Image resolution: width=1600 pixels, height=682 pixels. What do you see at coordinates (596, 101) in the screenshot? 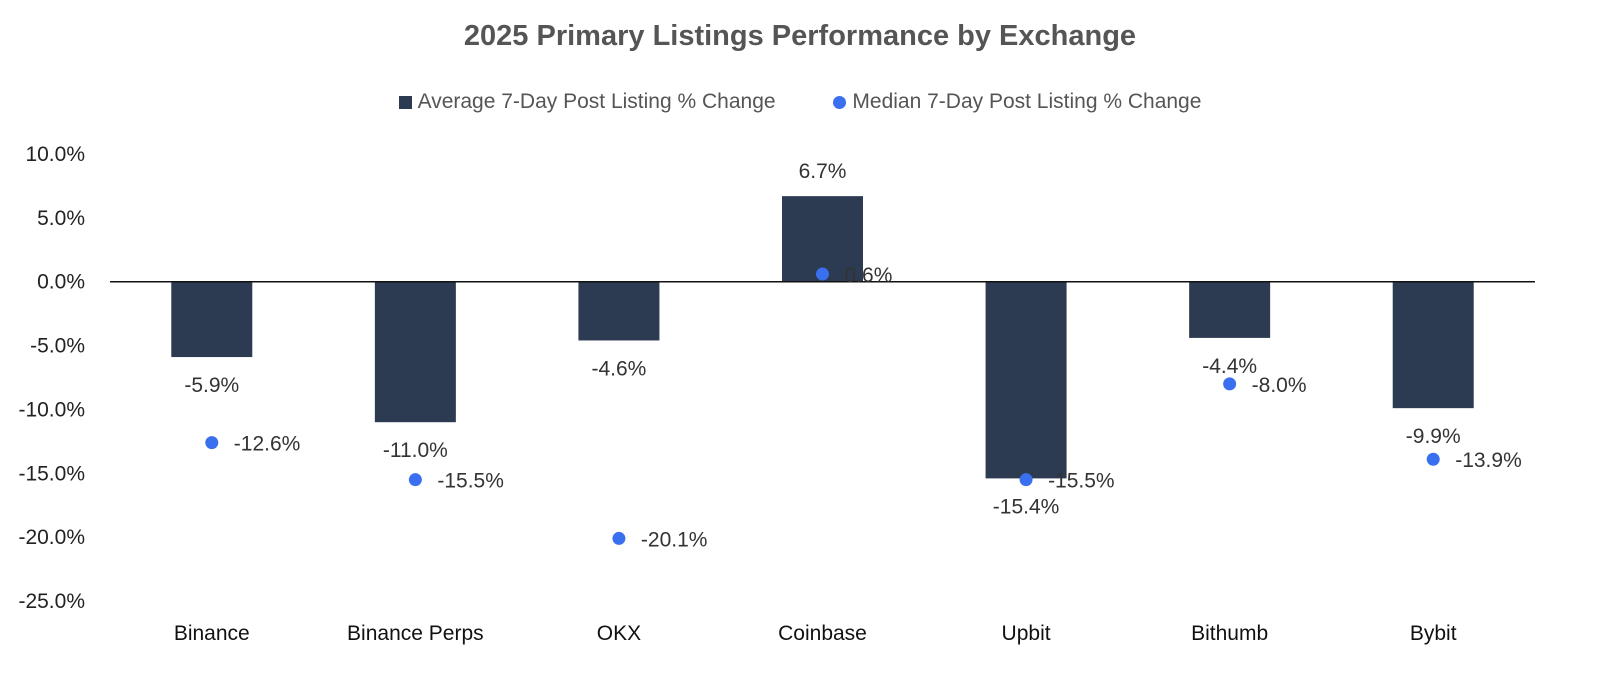
I see `legend-label-average: Average 7-Day Post Listing % Change` at bounding box center [596, 101].